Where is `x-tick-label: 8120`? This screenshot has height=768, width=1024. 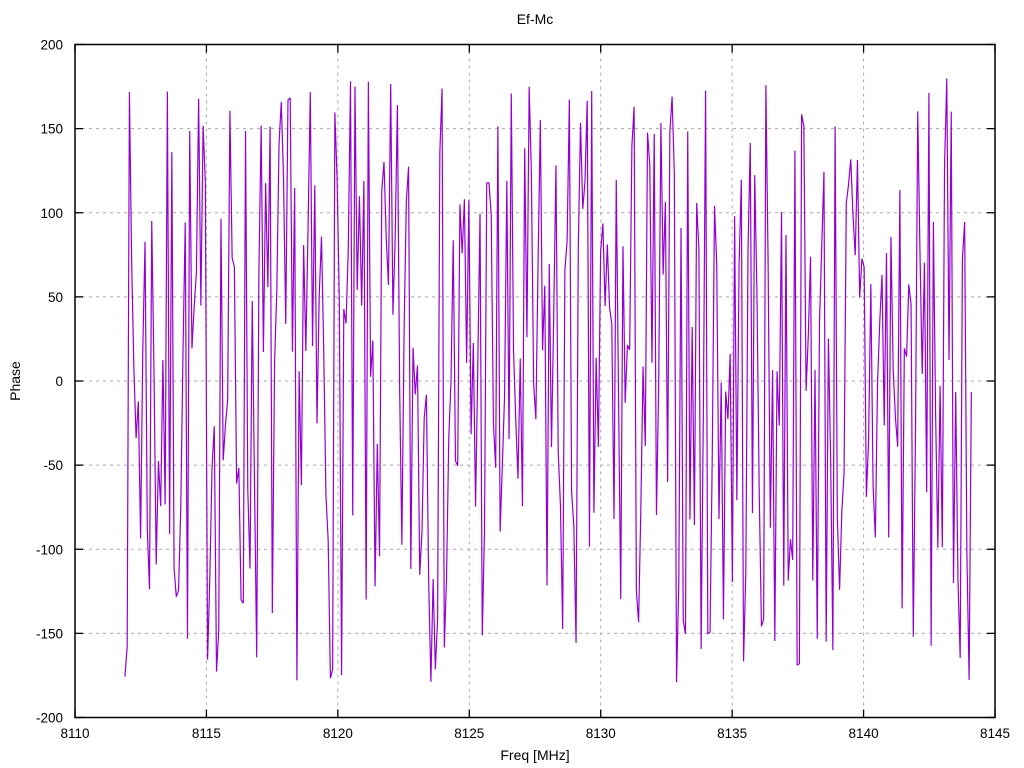 x-tick-label: 8120 is located at coordinates (338, 733).